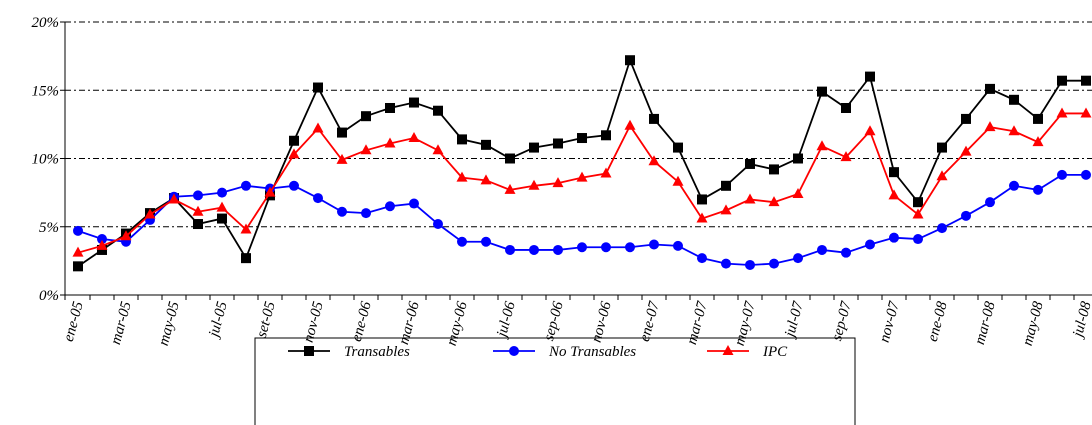  I want to click on x-tick-label: may-08, so click(1033, 323).